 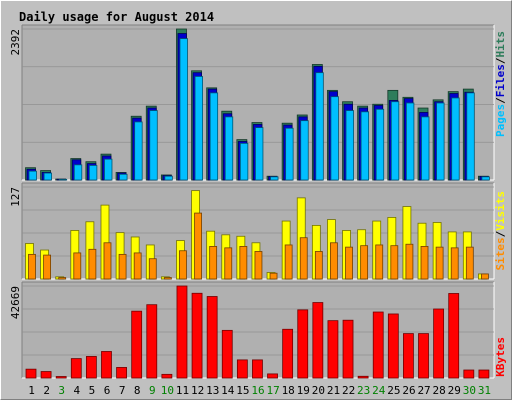 What do you see at coordinates (212, 390) in the screenshot?
I see `day-label: 13` at bounding box center [212, 390].